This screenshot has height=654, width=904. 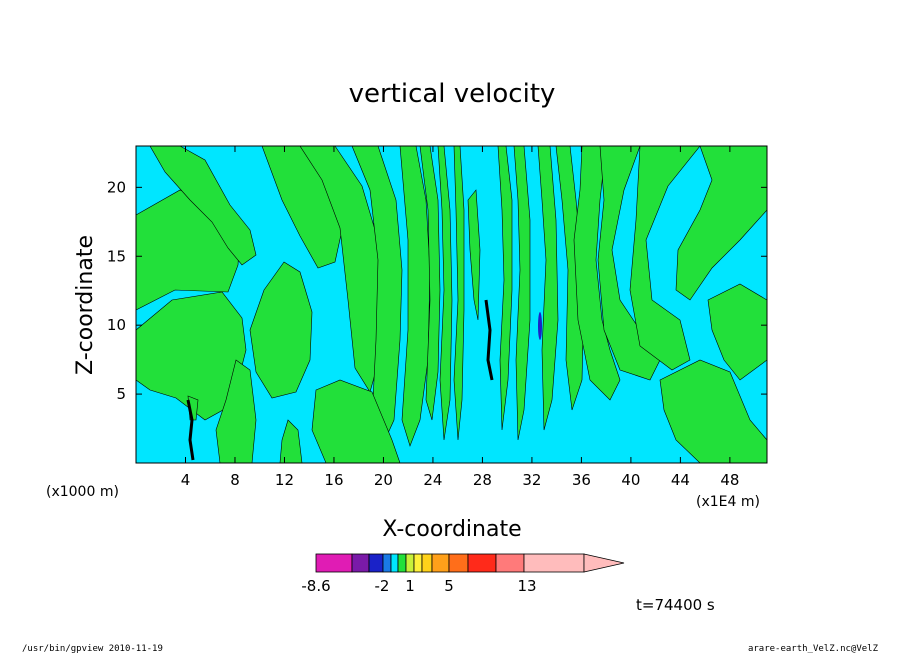 What do you see at coordinates (729, 480) in the screenshot?
I see `x-tick-label: 48` at bounding box center [729, 480].